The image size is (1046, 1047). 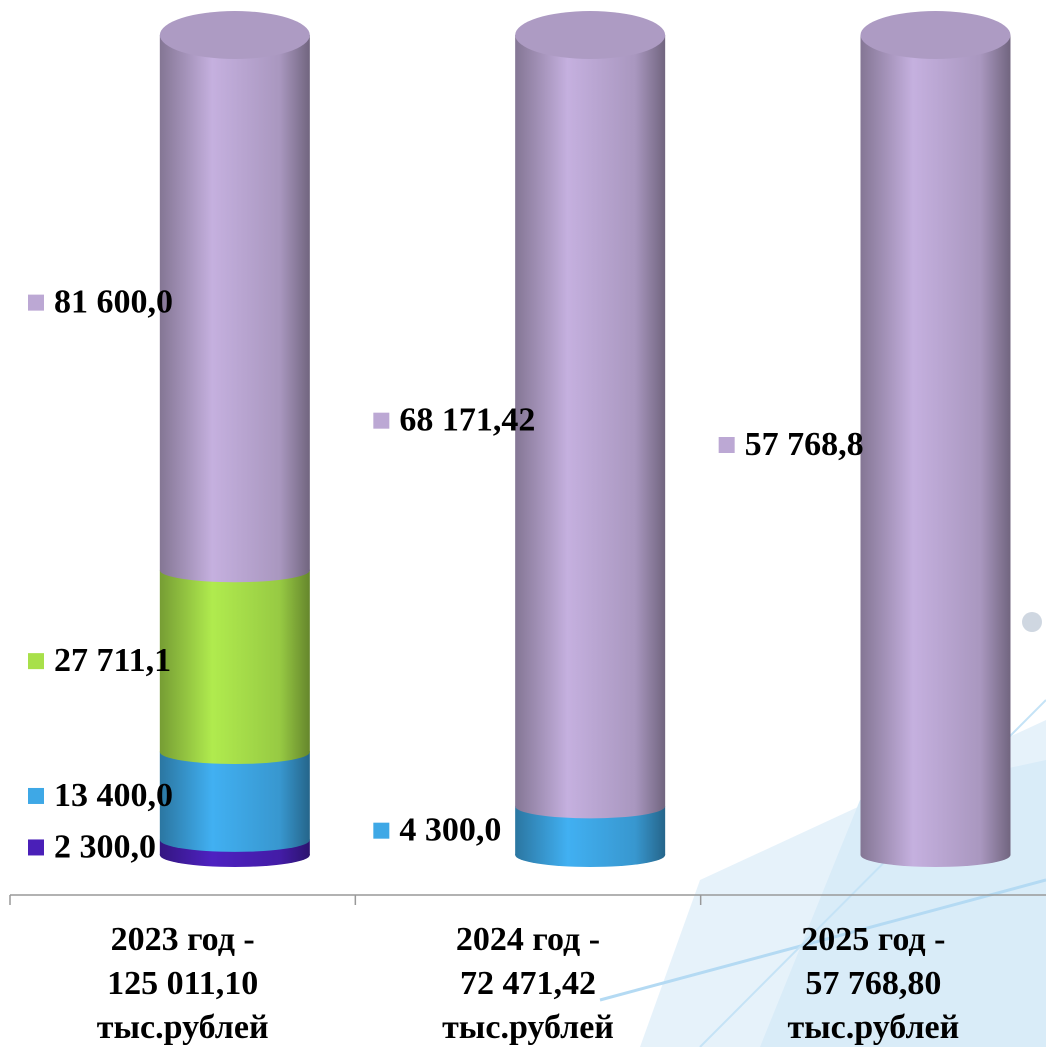 What do you see at coordinates (873, 983) in the screenshot?
I see `x-tick-label: 57 768,80` at bounding box center [873, 983].